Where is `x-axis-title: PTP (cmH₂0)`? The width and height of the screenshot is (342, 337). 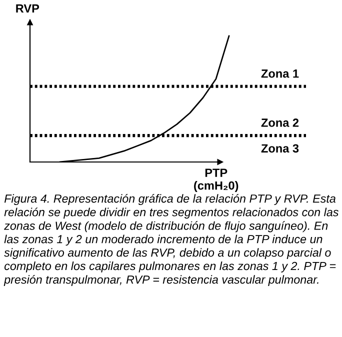 x-axis-title: PTP (cmH₂0) is located at coordinates (216, 180).